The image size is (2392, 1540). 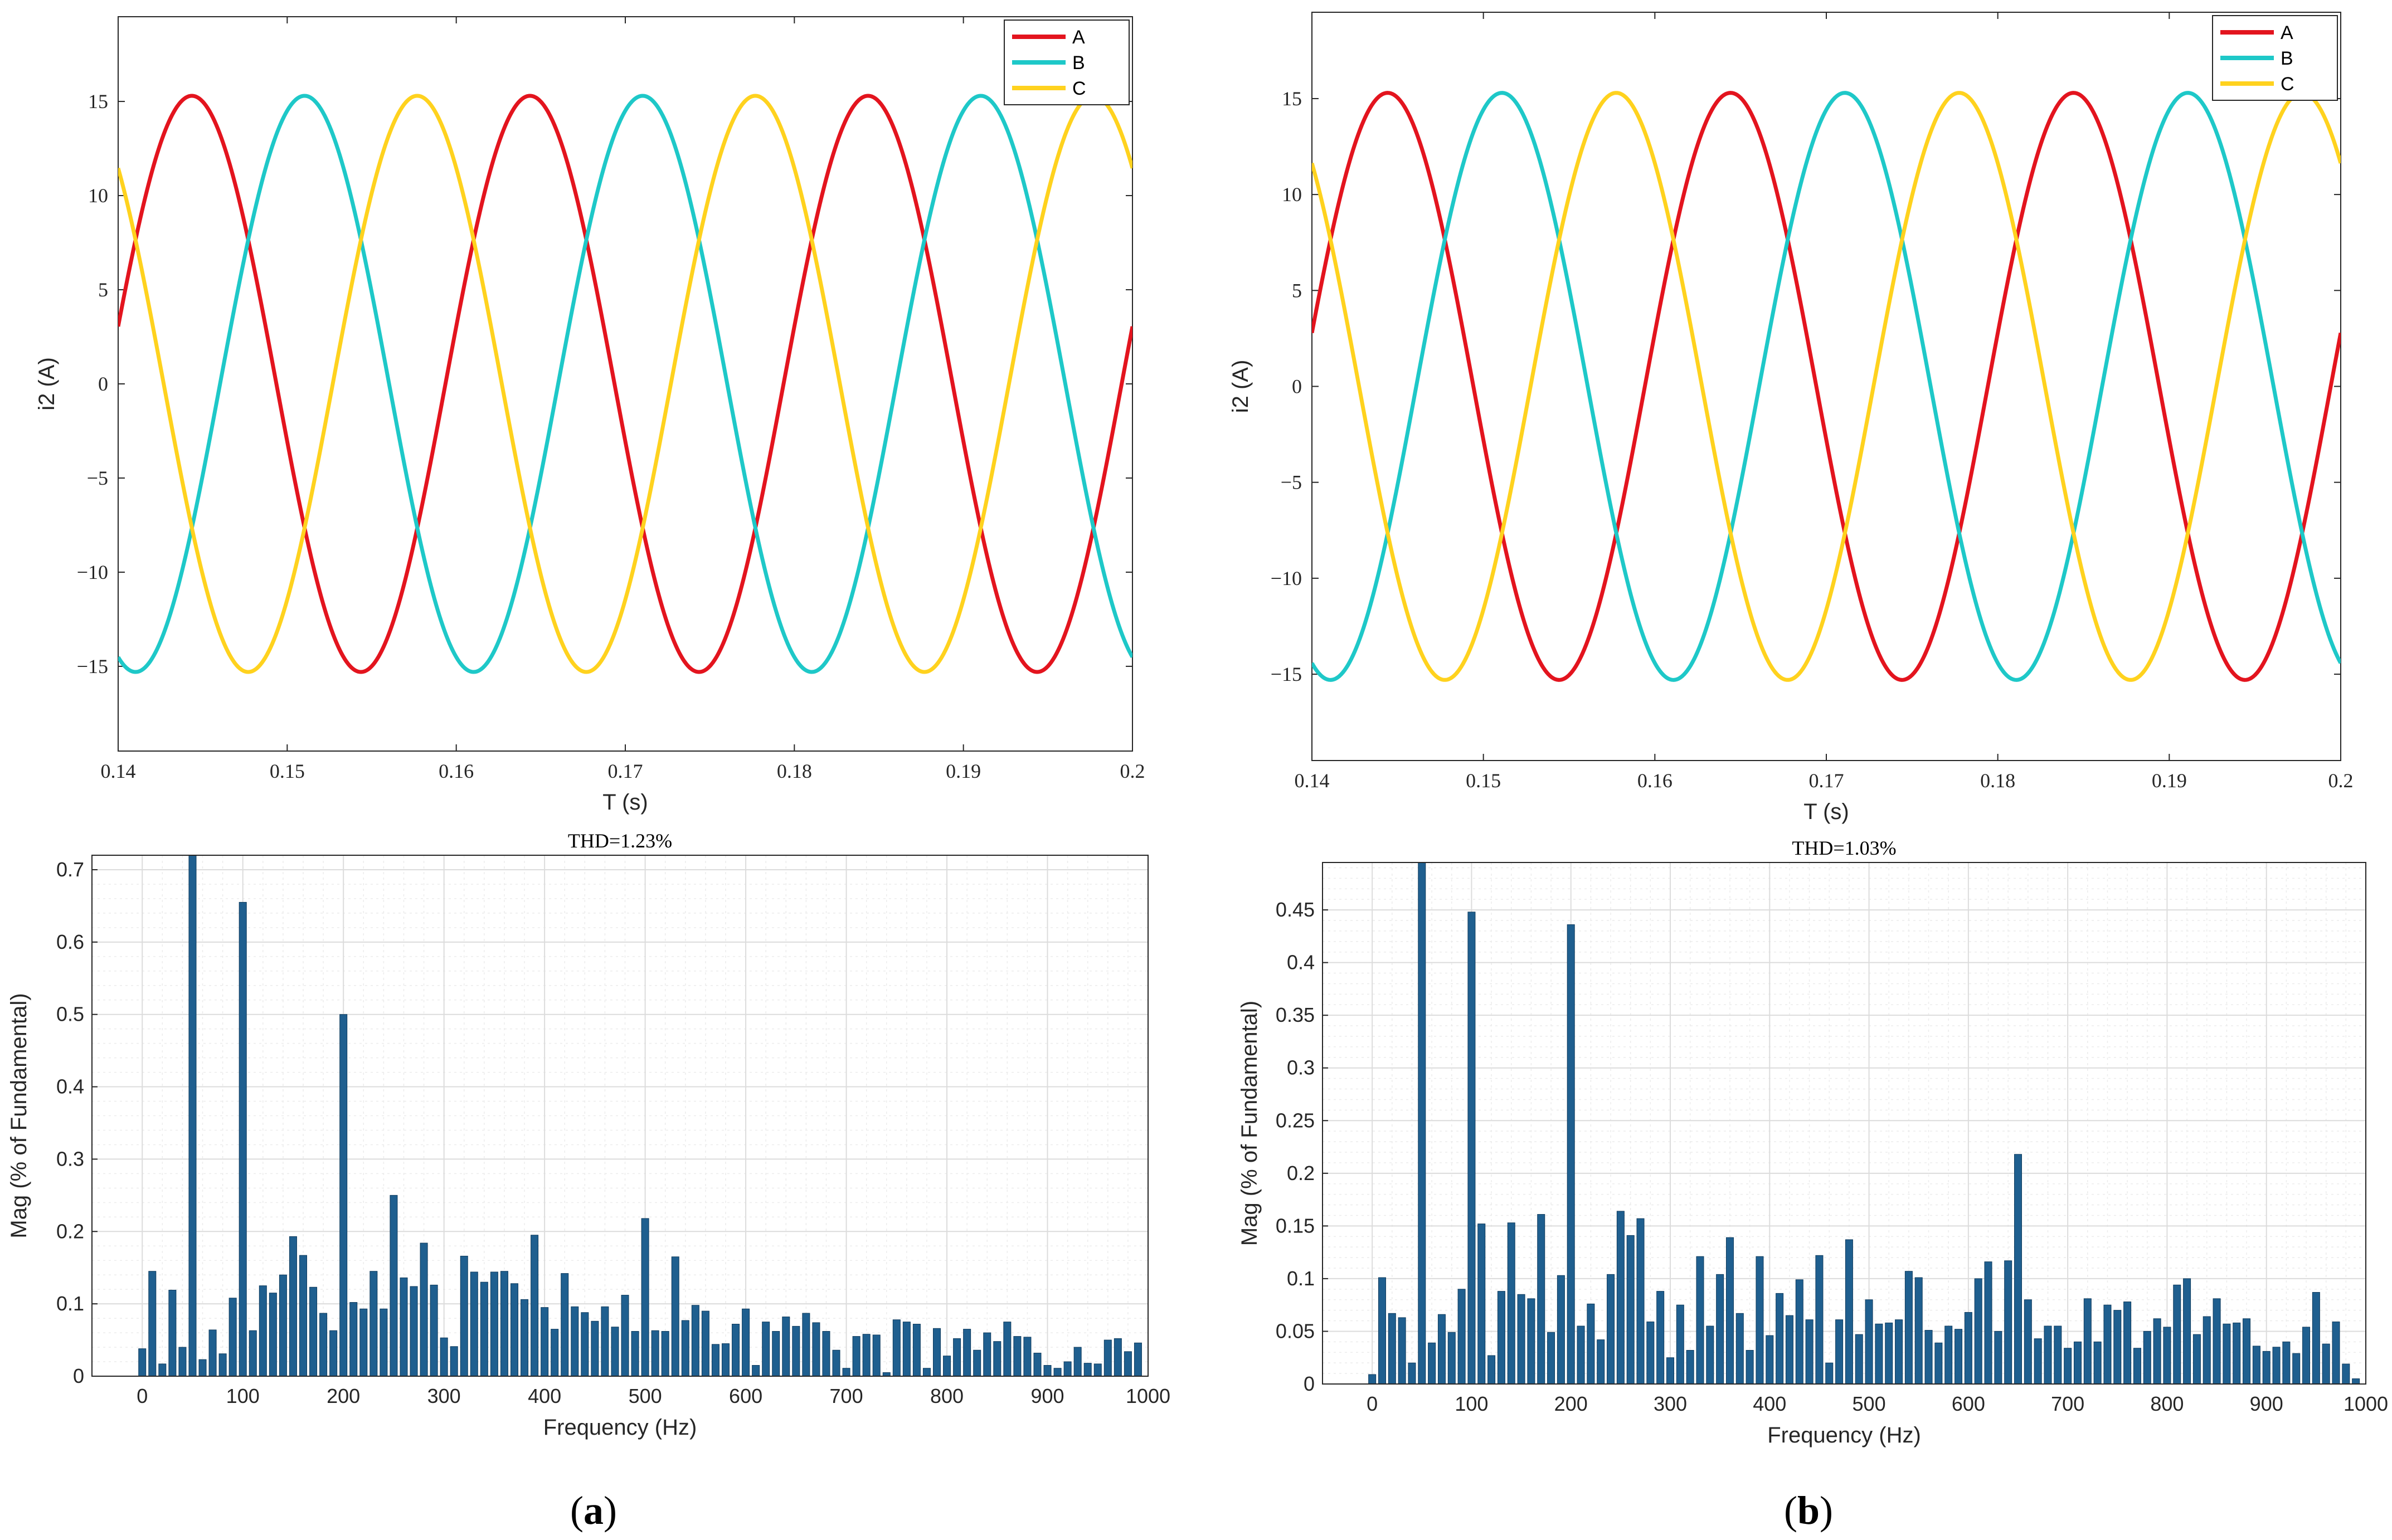 I want to click on x-tick-label: 0, so click(x=1372, y=1403).